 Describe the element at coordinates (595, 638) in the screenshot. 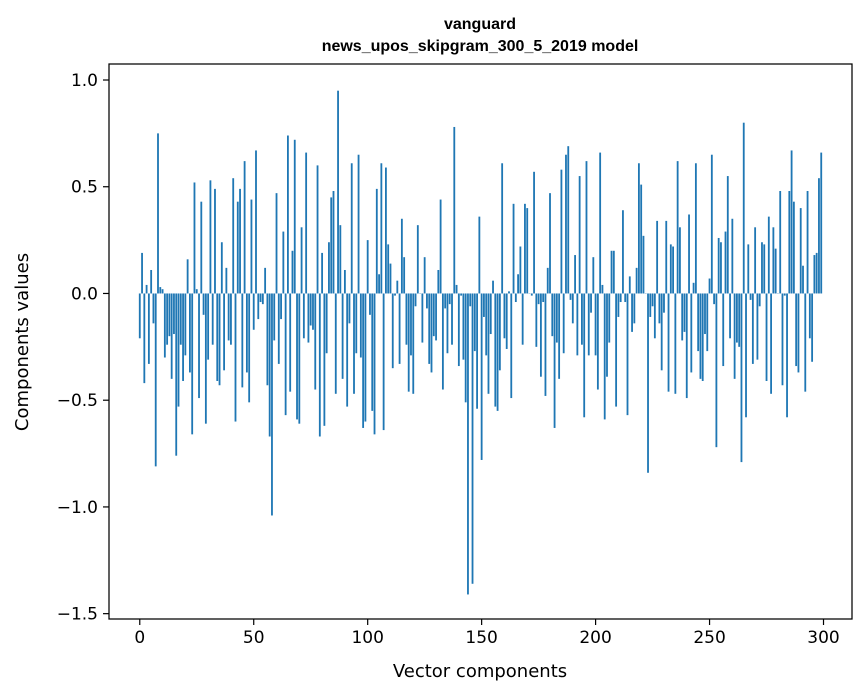

I see `x-tick-label-200: 200` at that location.